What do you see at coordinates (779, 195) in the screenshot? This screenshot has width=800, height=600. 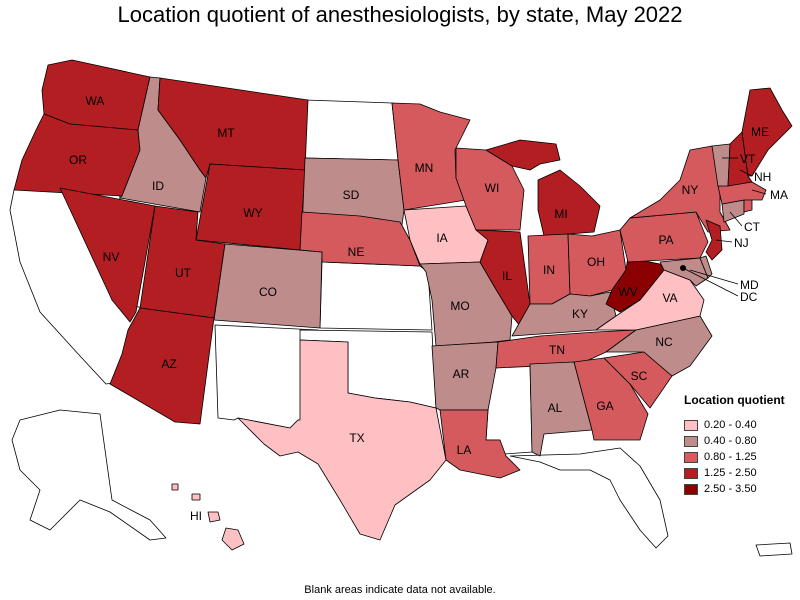 I see `label-MA: MA` at bounding box center [779, 195].